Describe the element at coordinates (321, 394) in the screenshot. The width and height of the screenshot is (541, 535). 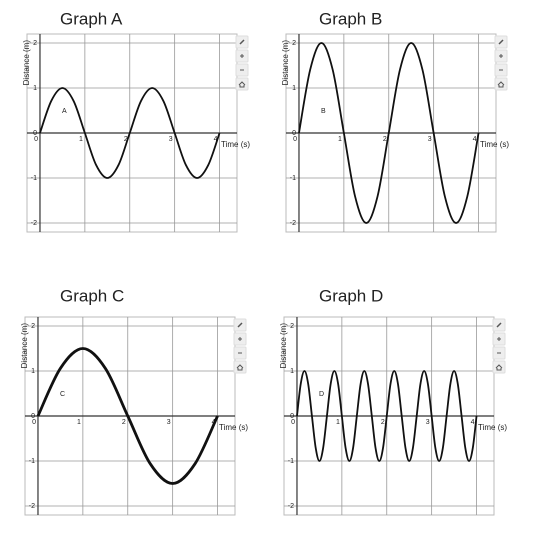
I see `annotation: D` at that location.